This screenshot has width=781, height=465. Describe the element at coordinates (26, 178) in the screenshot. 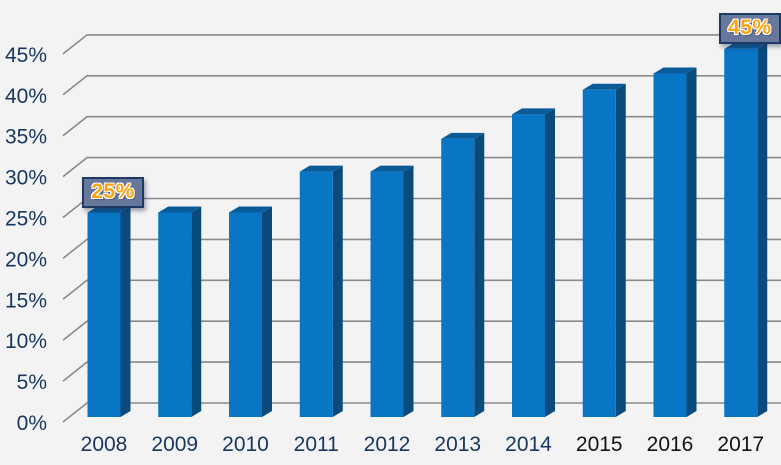

I see `y-tick-label: 30%` at that location.